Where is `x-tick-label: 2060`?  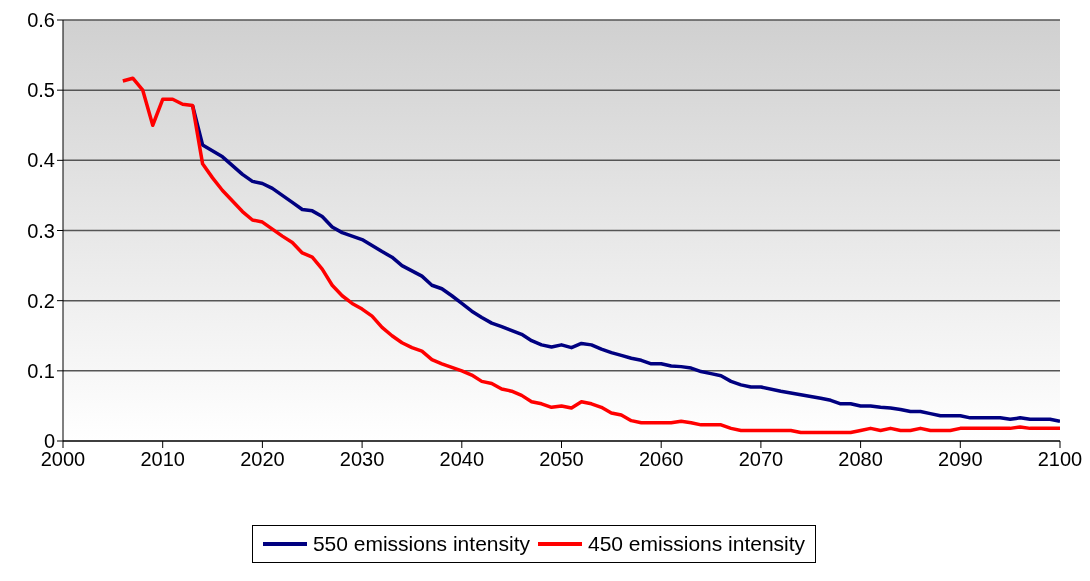
x-tick-label: 2060 is located at coordinates (661, 459).